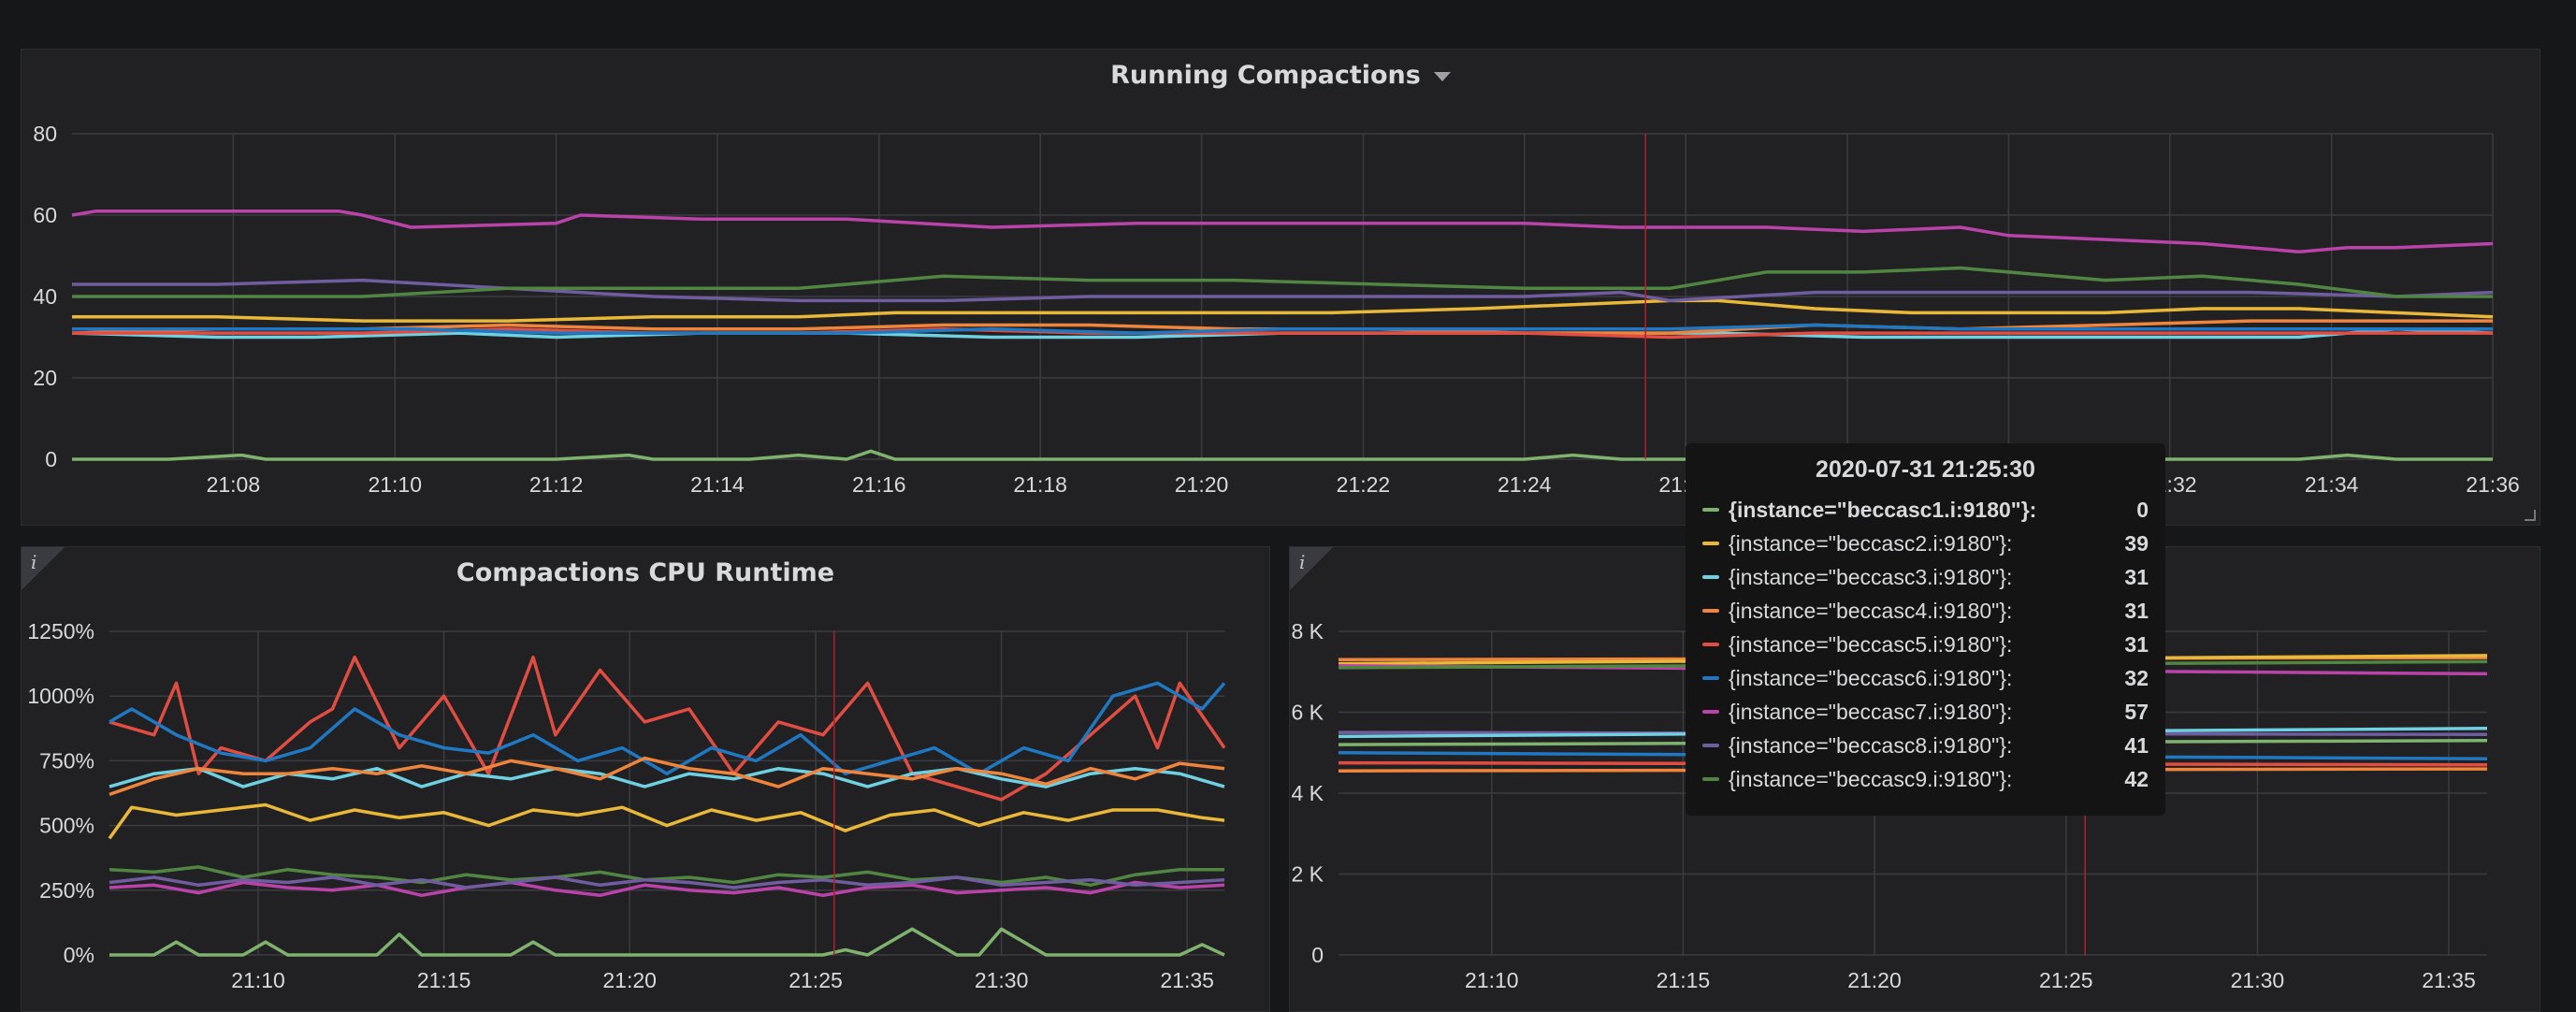 The width and height of the screenshot is (2576, 1012). What do you see at coordinates (2137, 745) in the screenshot?
I see `tooltip-series-value: 41` at bounding box center [2137, 745].